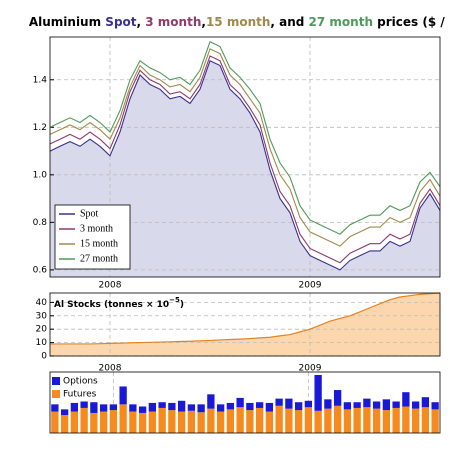  Describe the element at coordinates (99, 243) in the screenshot. I see `legend-label: 15 month` at that location.